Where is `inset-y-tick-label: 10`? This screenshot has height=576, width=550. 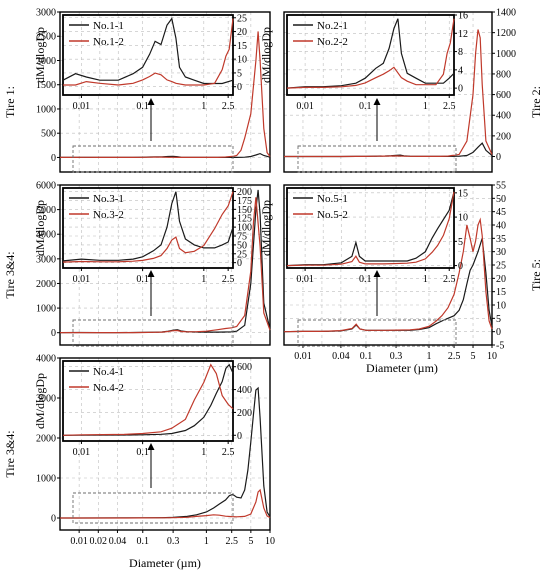 inset-y-tick-label: 10 is located at coordinates (242, 60).